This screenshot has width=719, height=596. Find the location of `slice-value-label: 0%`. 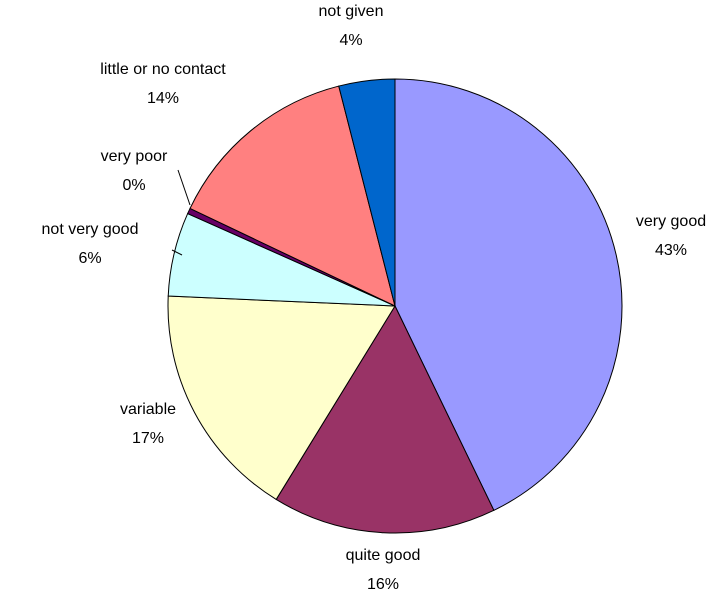

slice-value-label: 0% is located at coordinates (133, 185).